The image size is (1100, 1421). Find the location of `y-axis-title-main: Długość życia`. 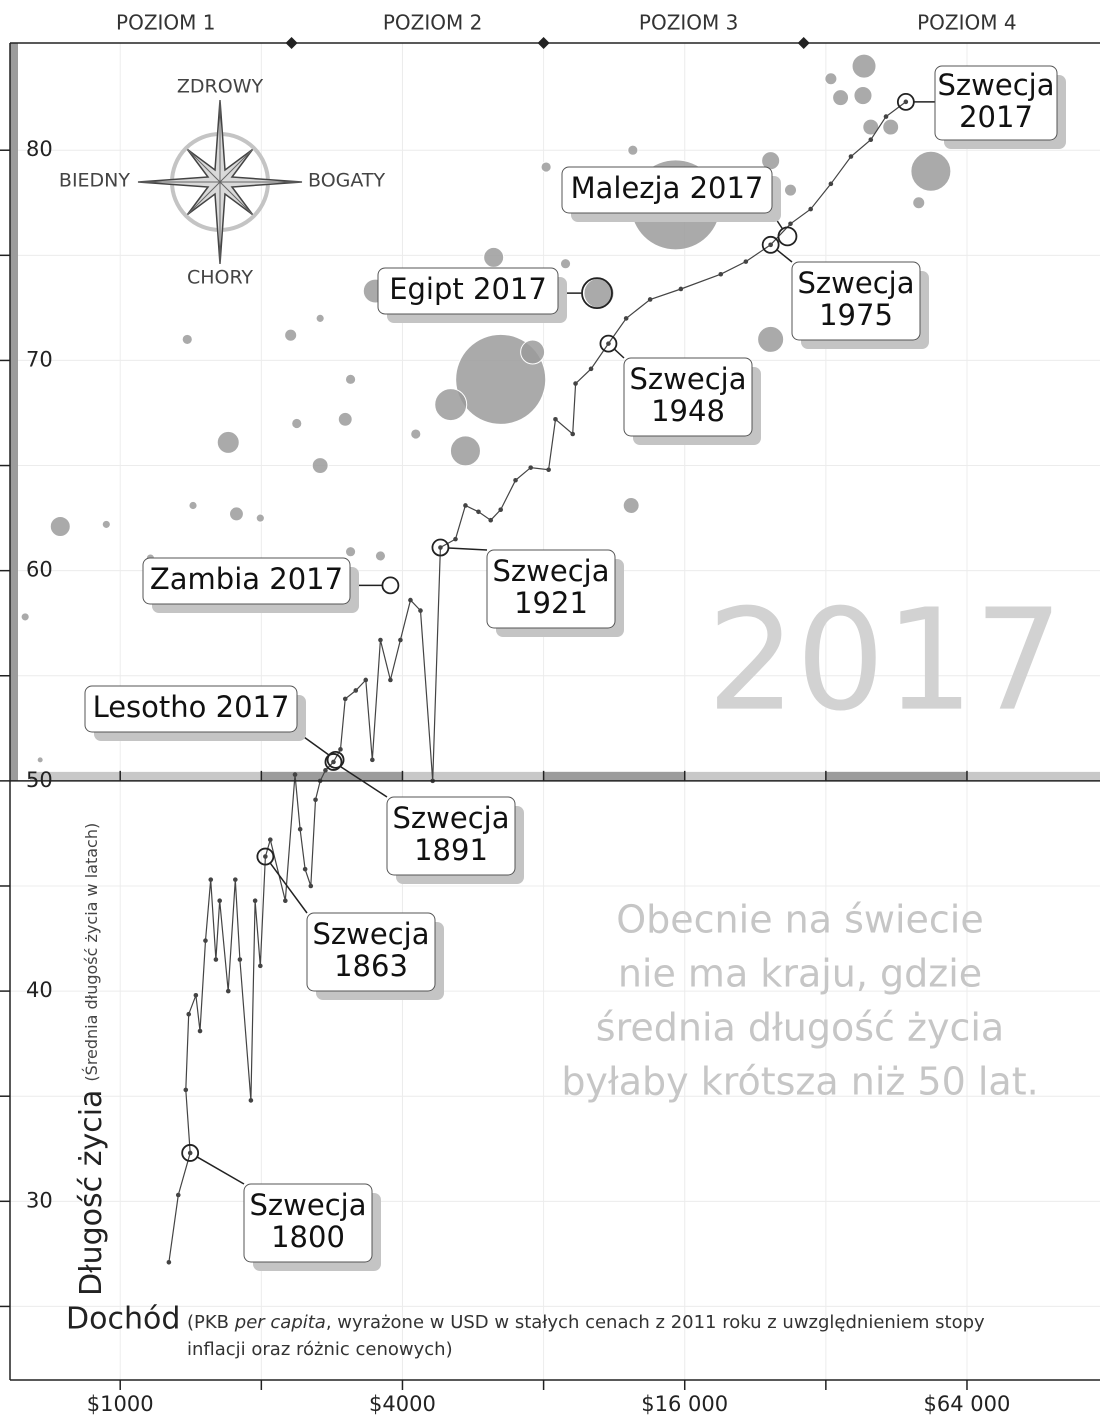

y-axis-title-main: Długość życia is located at coordinates (91, 1193).